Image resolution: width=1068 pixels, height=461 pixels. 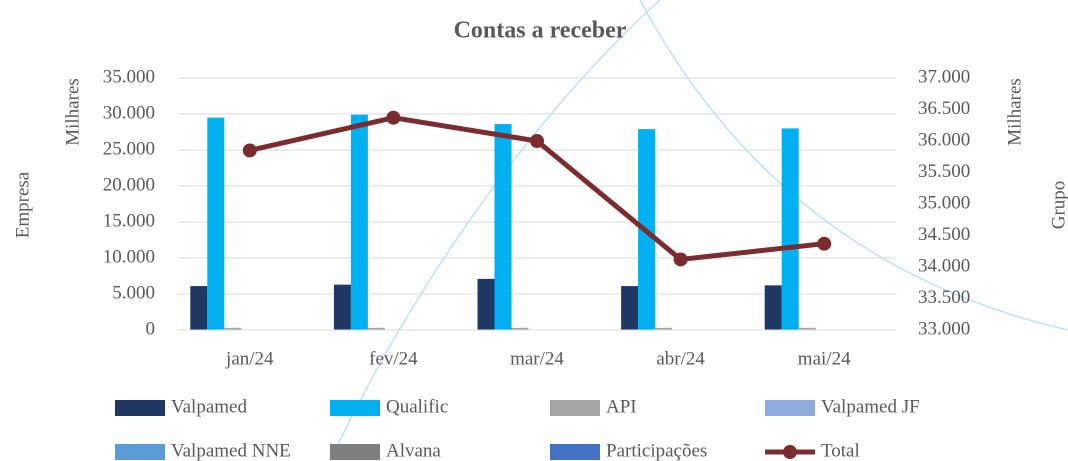 I want to click on legend-label: API, so click(x=621, y=406).